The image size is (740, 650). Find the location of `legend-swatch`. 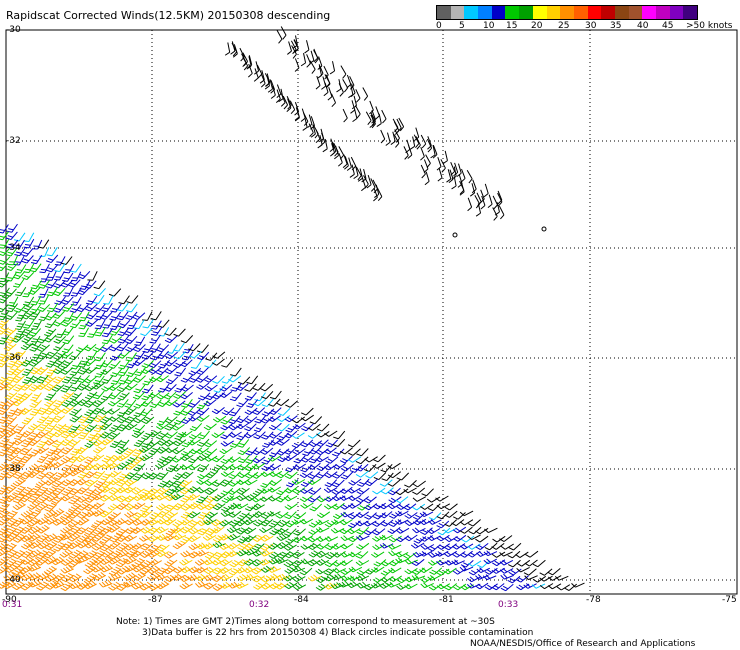

legend-swatch is located at coordinates (444, 12).